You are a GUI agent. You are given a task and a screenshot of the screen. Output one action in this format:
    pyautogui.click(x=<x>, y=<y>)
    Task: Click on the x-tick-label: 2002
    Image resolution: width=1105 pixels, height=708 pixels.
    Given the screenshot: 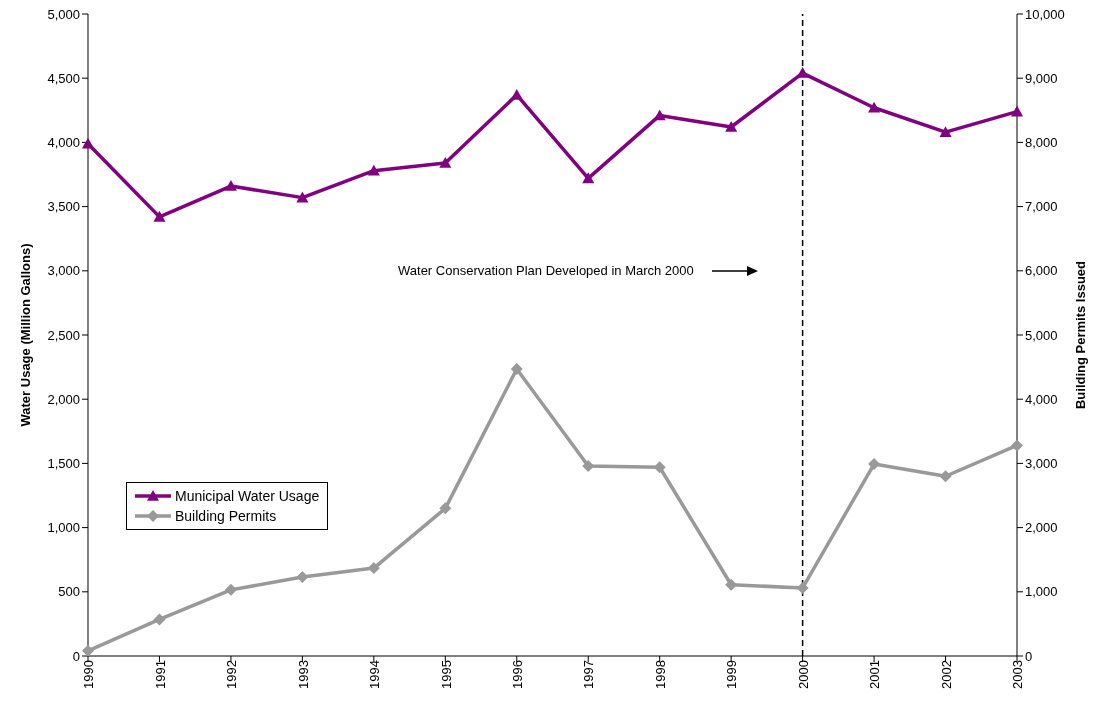 What is the action you would take?
    pyautogui.click(x=946, y=674)
    